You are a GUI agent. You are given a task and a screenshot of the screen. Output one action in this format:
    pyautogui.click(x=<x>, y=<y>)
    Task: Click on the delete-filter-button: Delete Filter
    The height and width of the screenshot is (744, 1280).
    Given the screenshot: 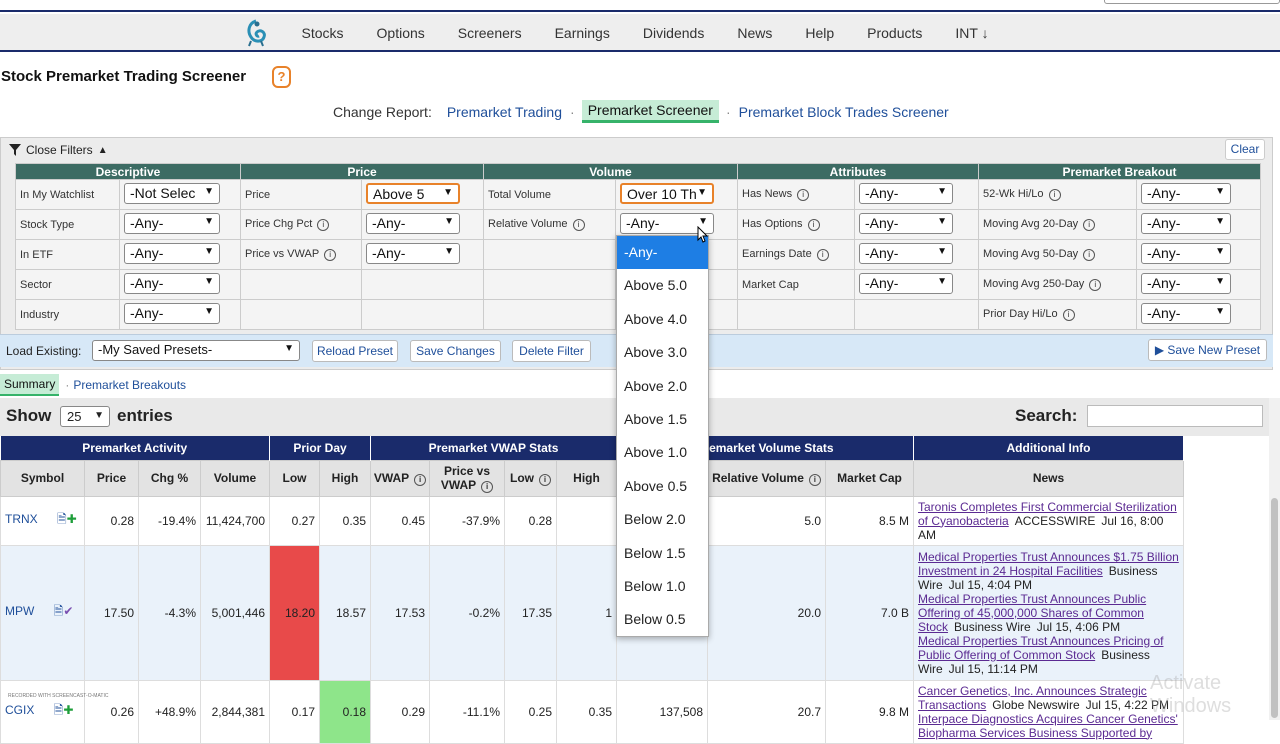 What is the action you would take?
    pyautogui.click(x=551, y=351)
    